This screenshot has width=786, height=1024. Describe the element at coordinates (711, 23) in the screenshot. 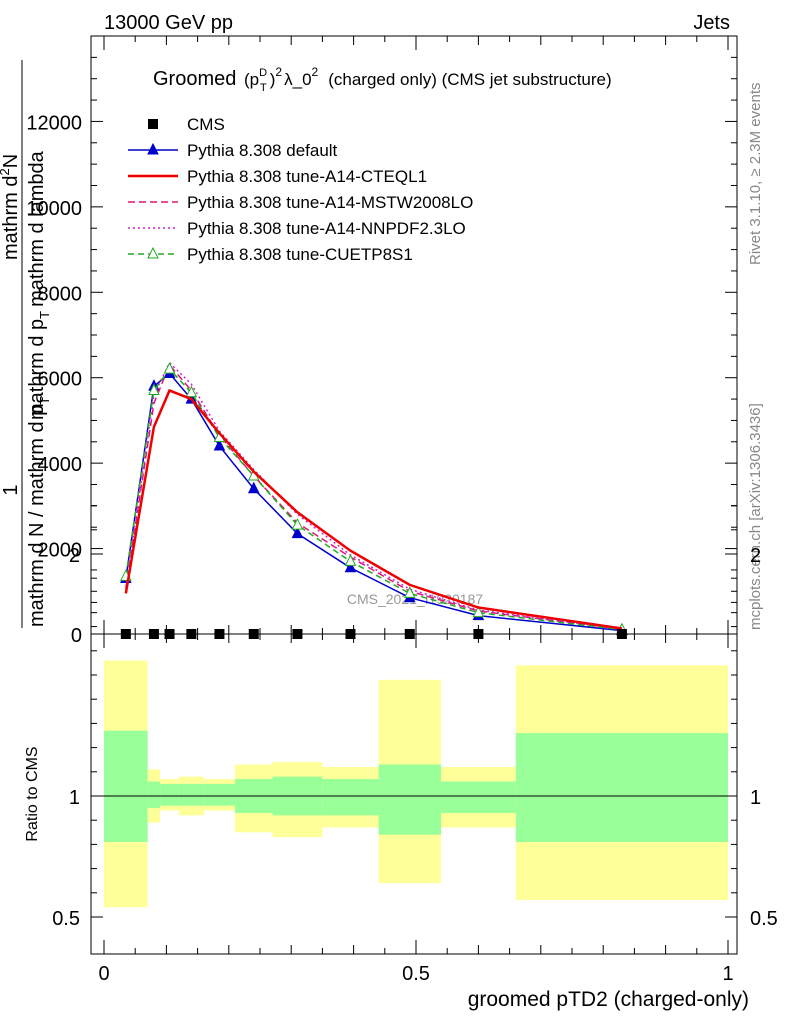

I see `process-label: Jets` at that location.